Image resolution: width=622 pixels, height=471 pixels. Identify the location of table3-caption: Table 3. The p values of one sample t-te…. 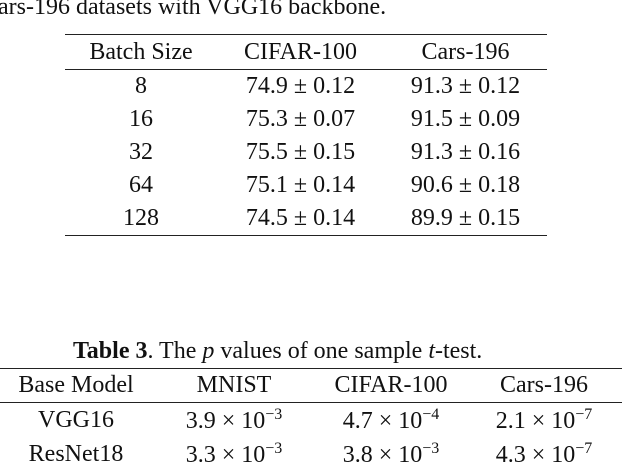
(277, 351).